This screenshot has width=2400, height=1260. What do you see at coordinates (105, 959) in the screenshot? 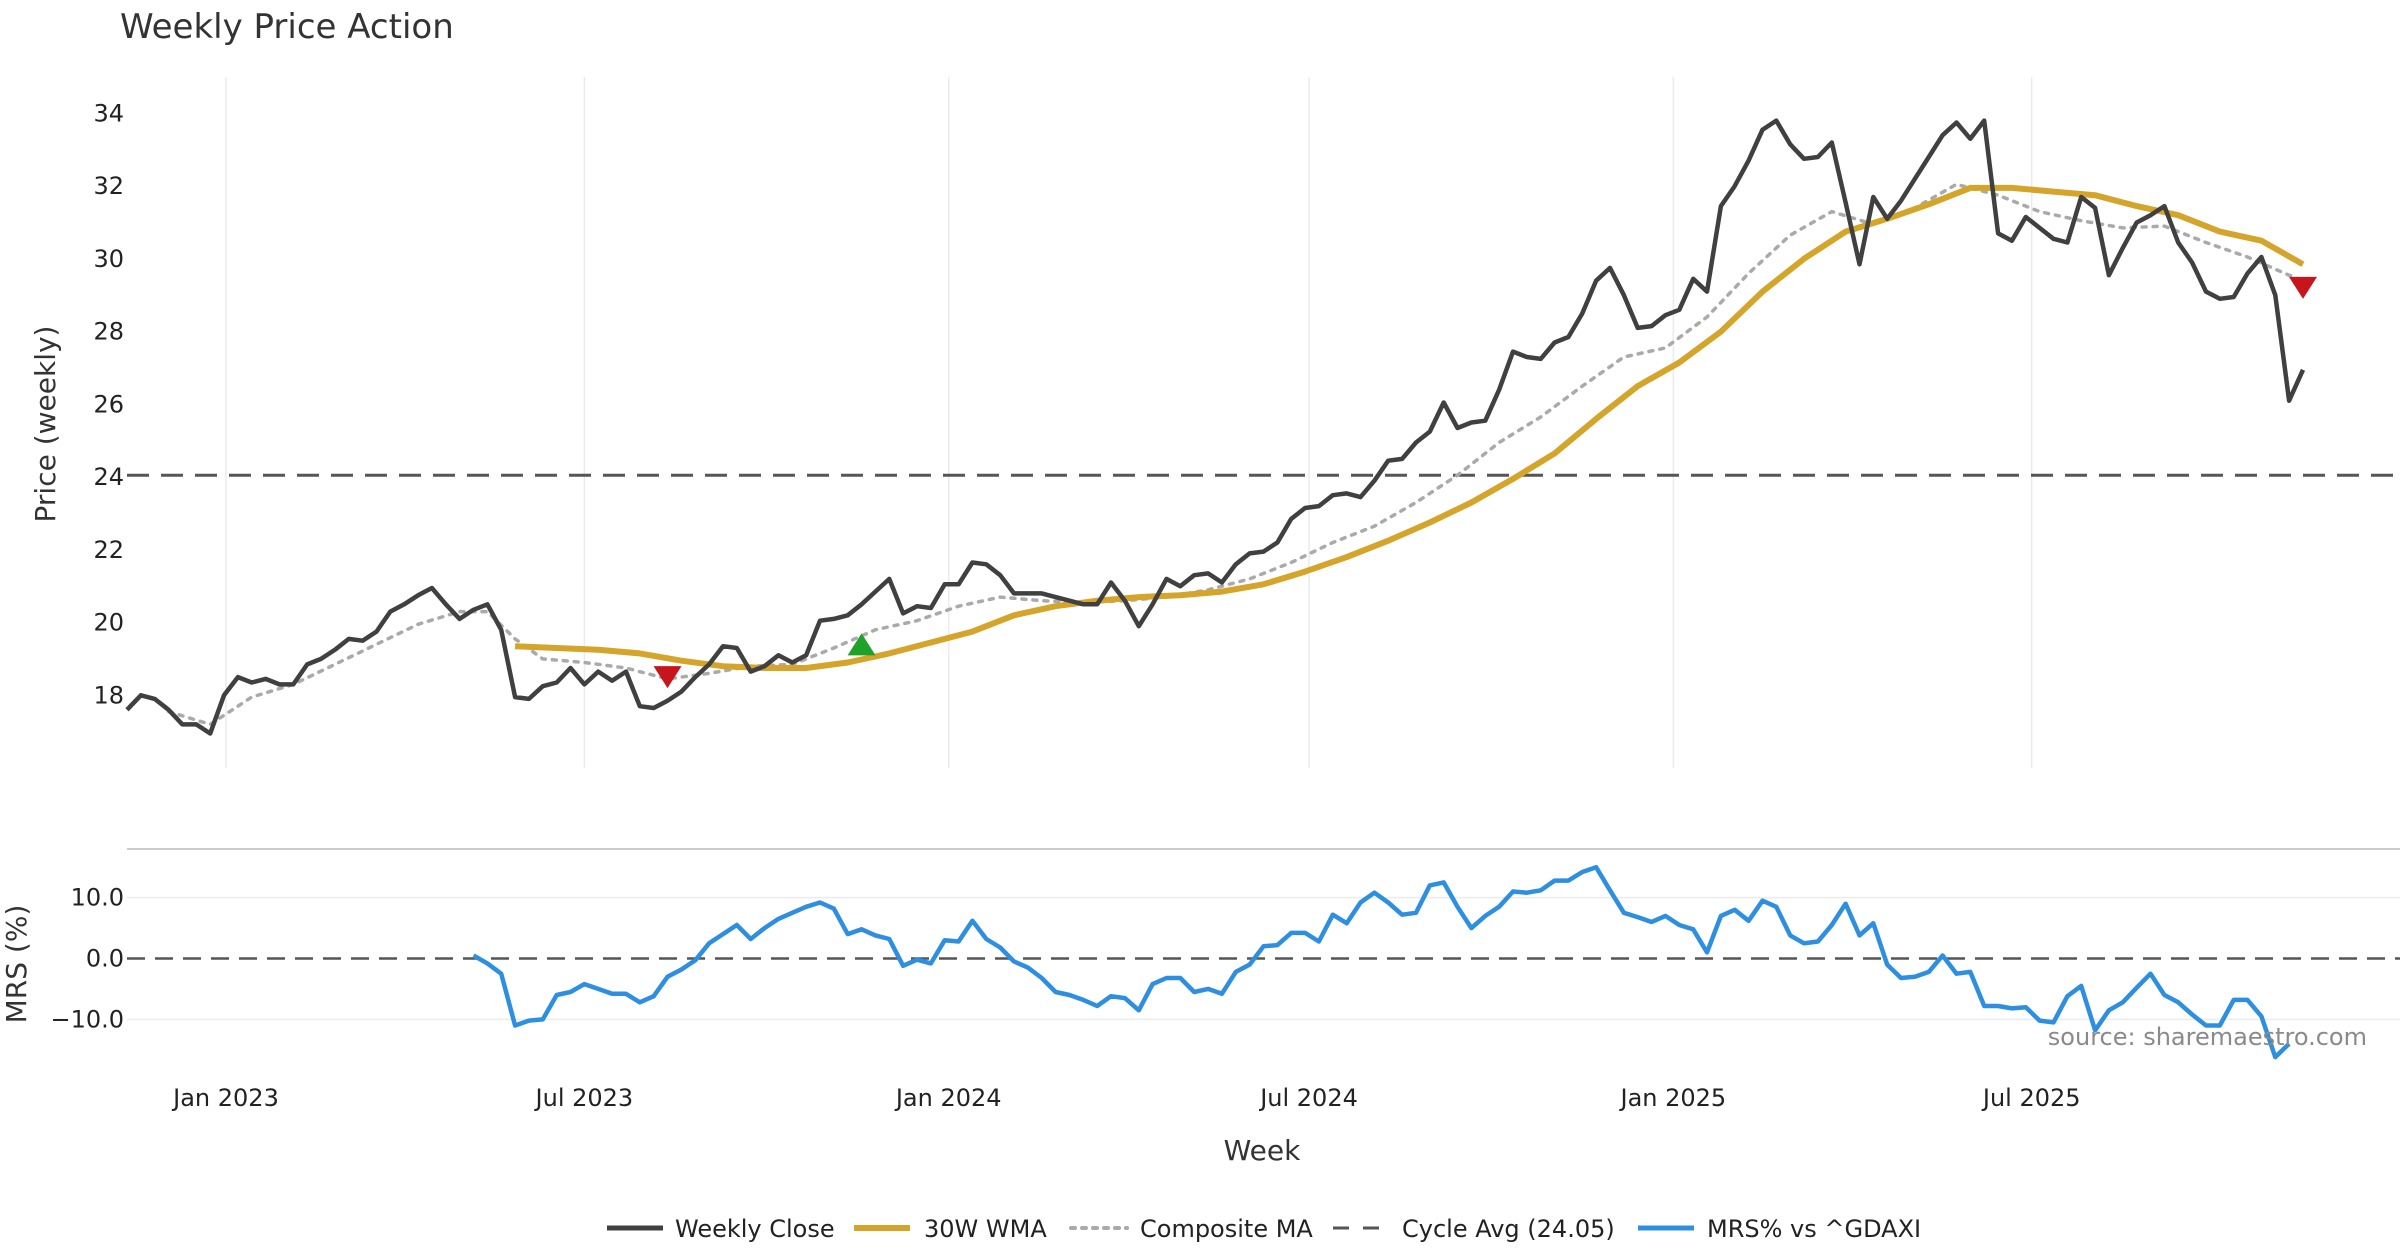
I see `mrs-y-tick-label: 0.0` at bounding box center [105, 959].